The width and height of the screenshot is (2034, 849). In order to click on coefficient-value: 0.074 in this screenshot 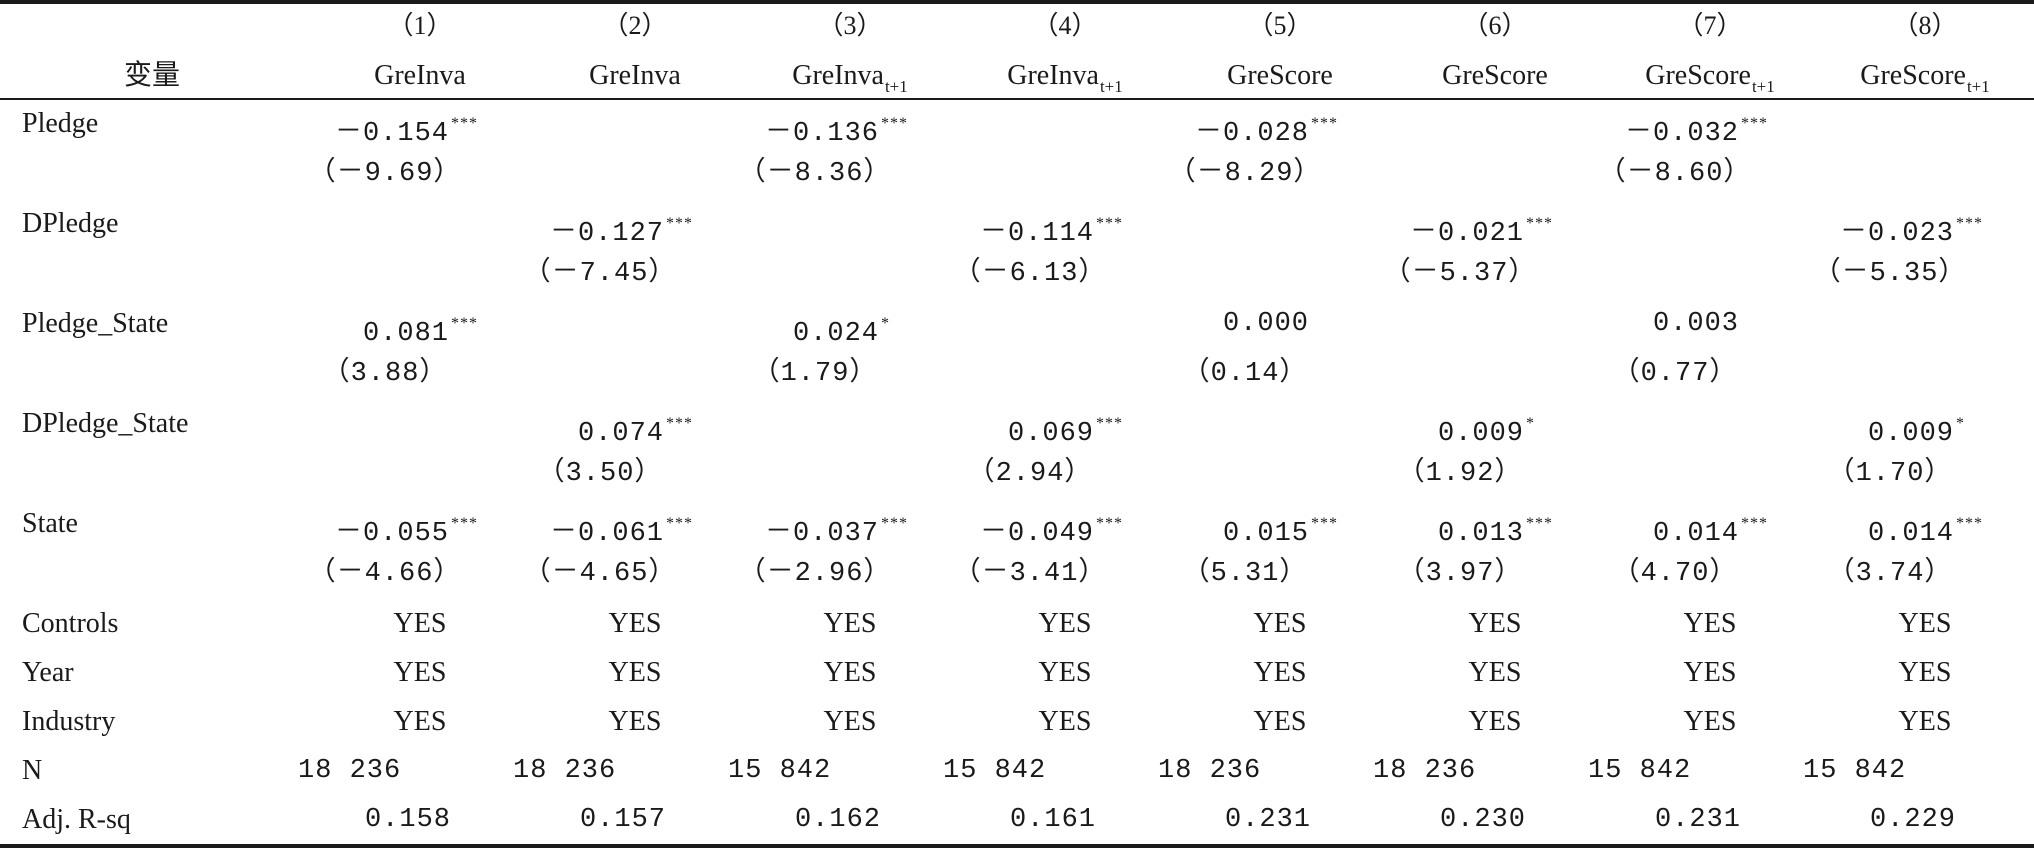, I will do `click(620, 434)`.